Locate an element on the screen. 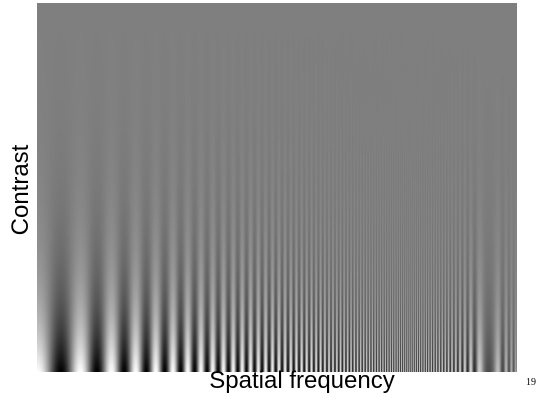 The image size is (547, 400). x-axis-label: Spatial frequency is located at coordinates (302, 380).